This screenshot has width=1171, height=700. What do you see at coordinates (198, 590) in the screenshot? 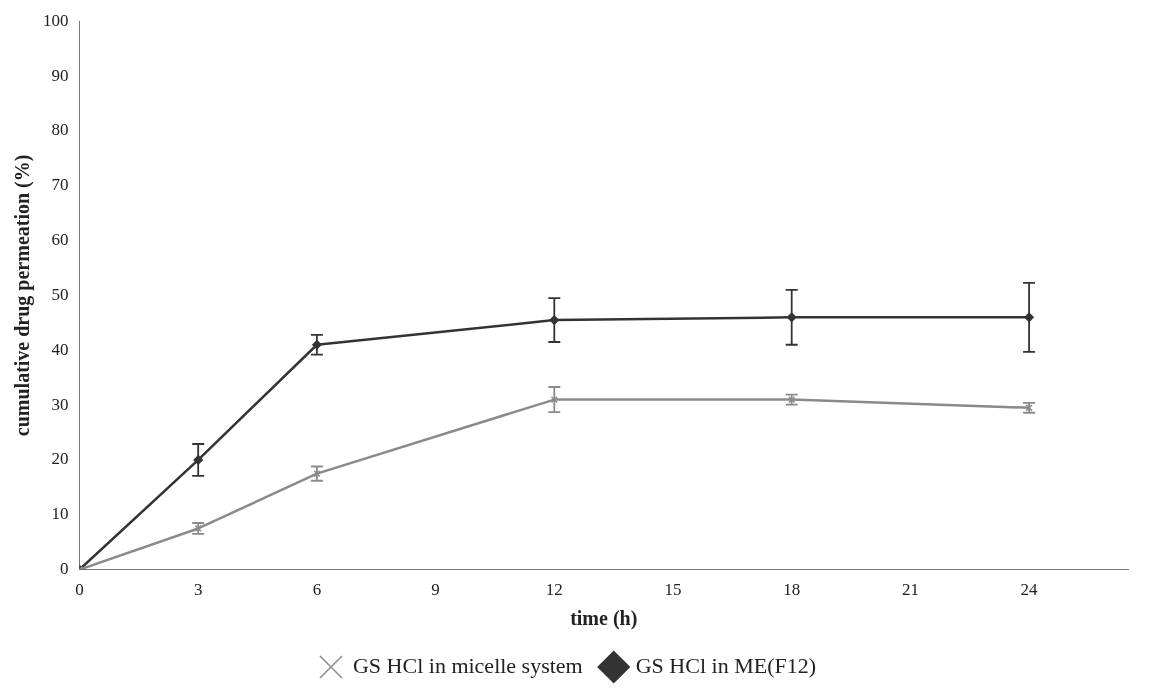
I see `x-tick-label: 3` at bounding box center [198, 590].